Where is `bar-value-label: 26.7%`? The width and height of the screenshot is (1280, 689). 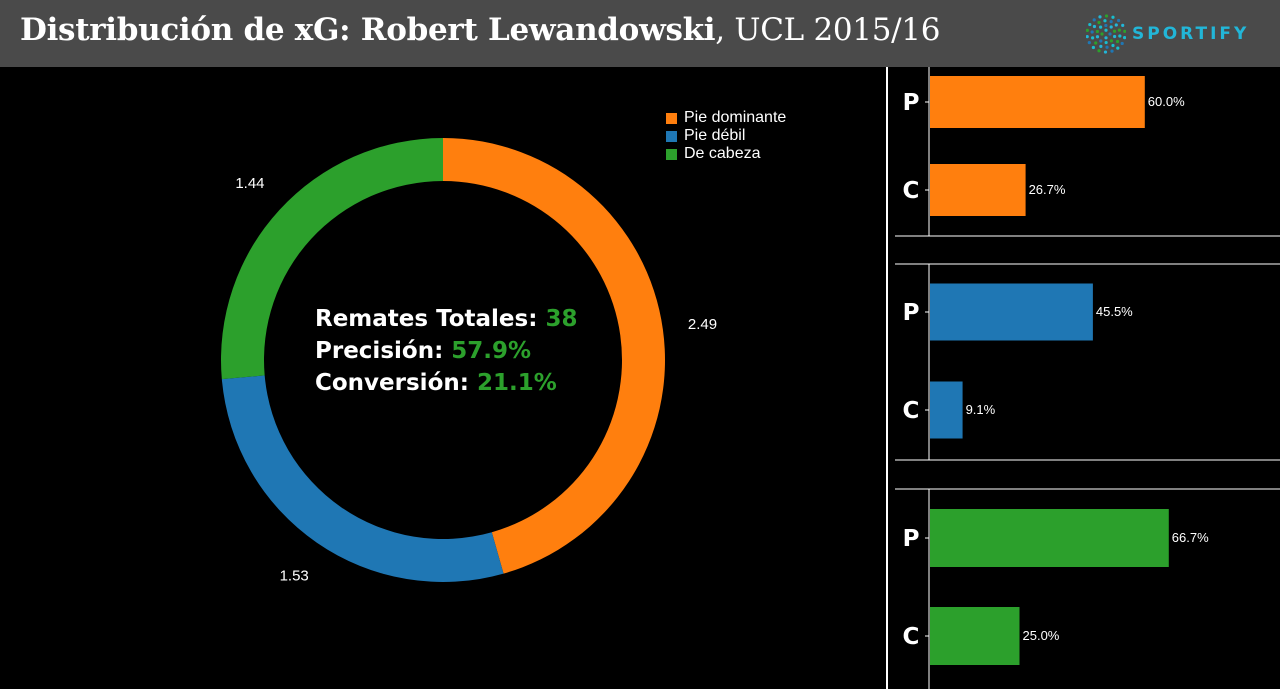
bar-value-label: 26.7% is located at coordinates (1047, 189).